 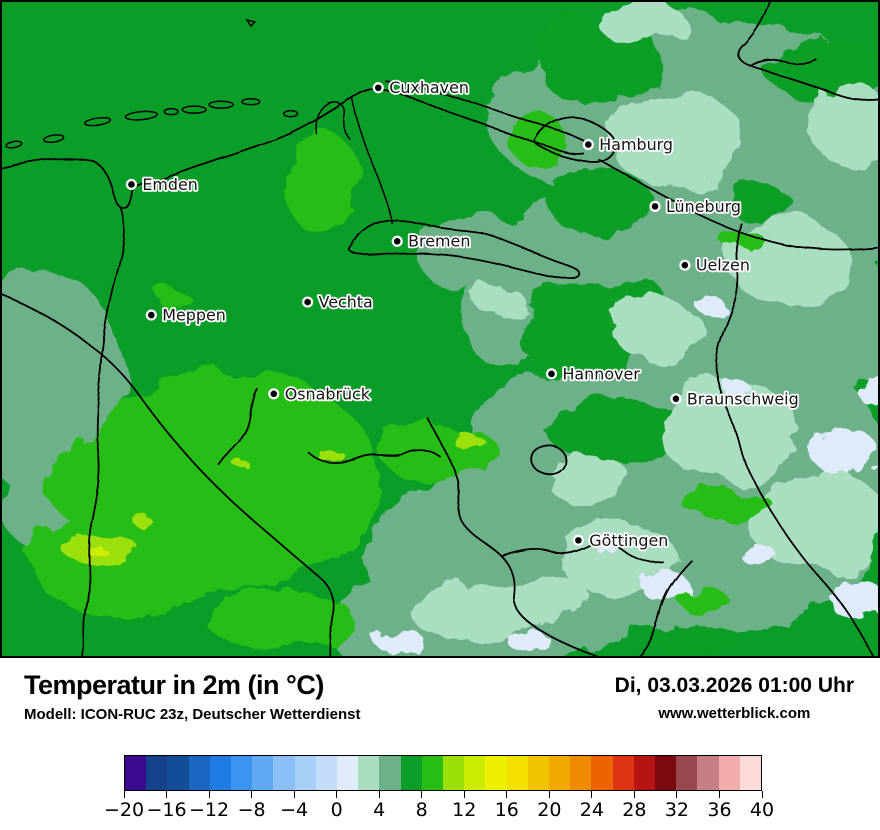 I want to click on colorbar-tick-label: −8, so click(x=251, y=810).